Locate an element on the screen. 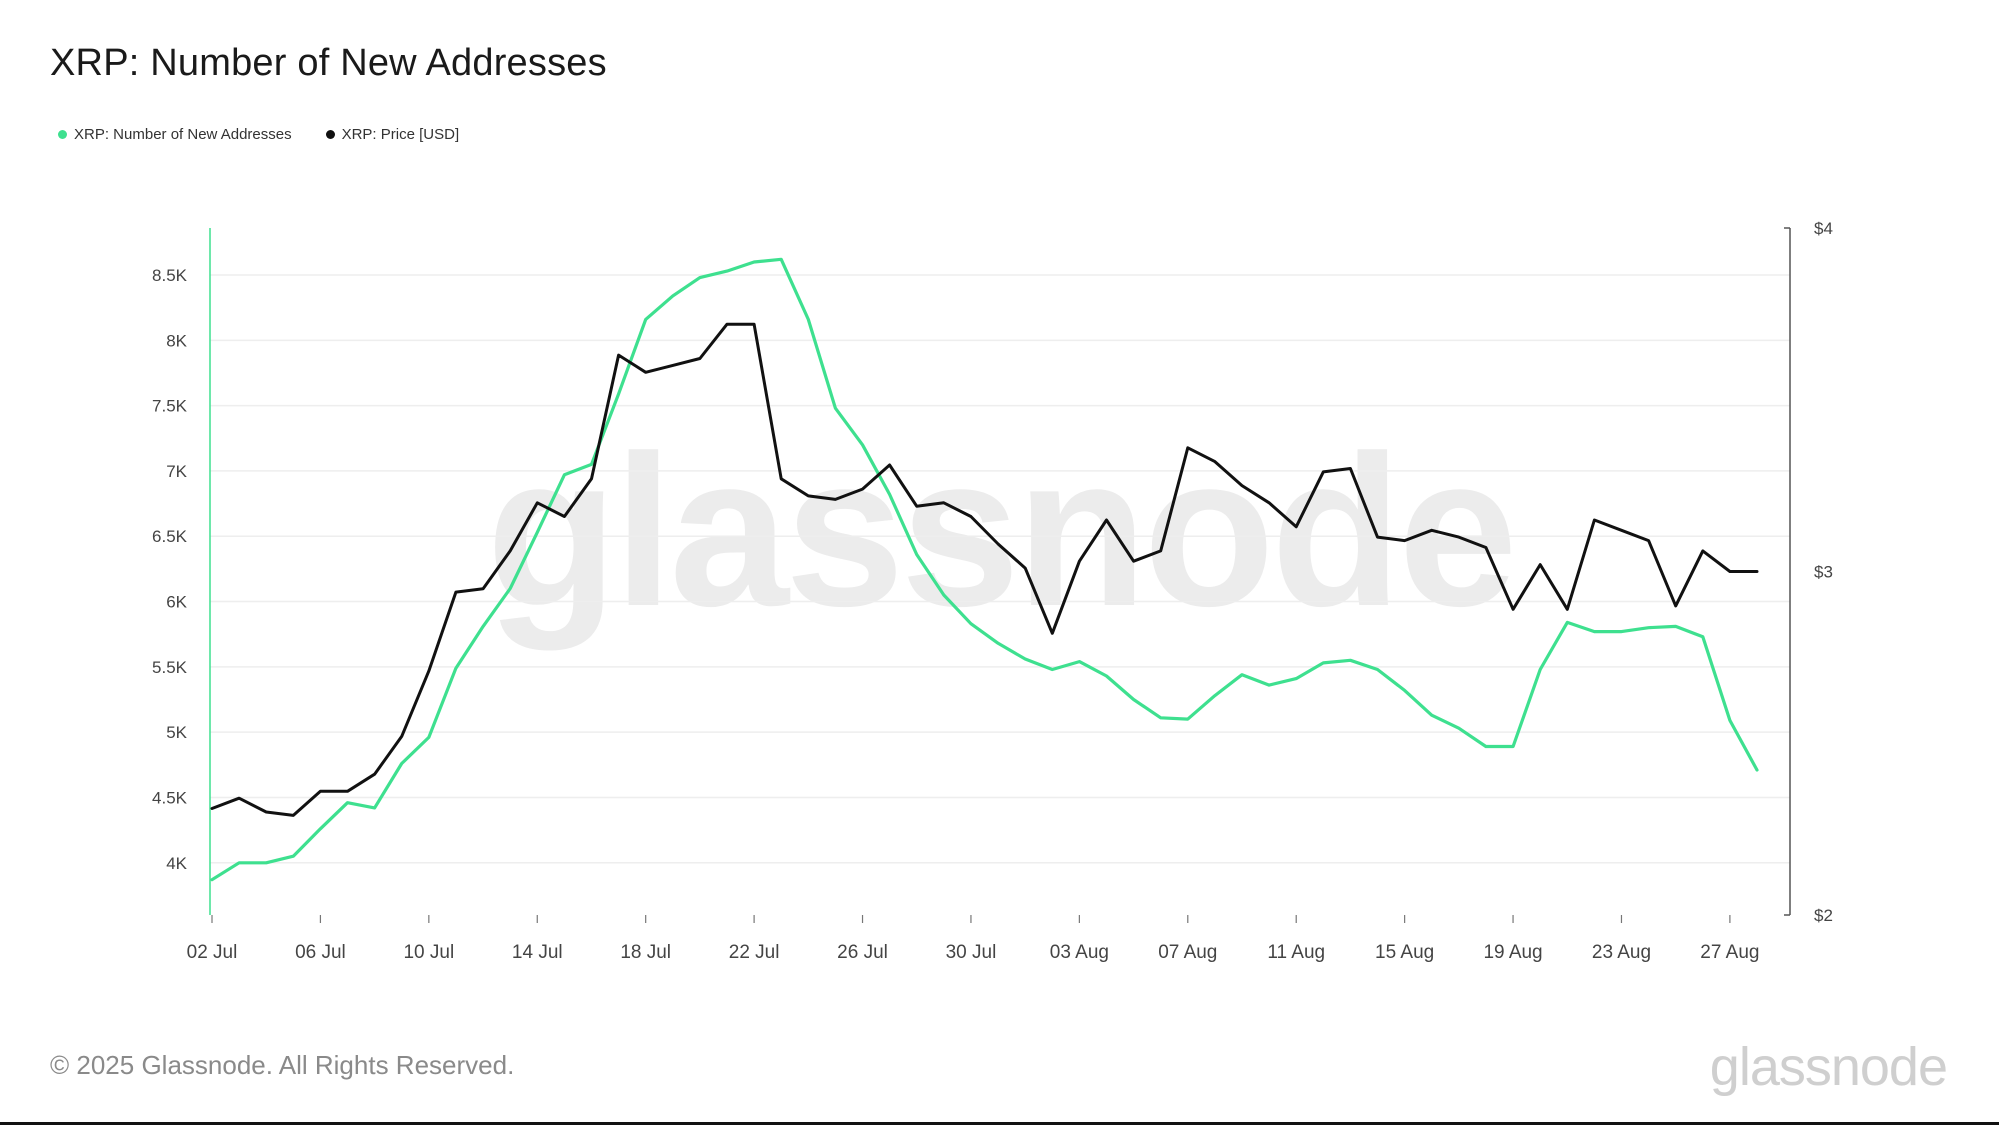 The image size is (1999, 1125). y-right-tick-label: $4 is located at coordinates (1823, 228).